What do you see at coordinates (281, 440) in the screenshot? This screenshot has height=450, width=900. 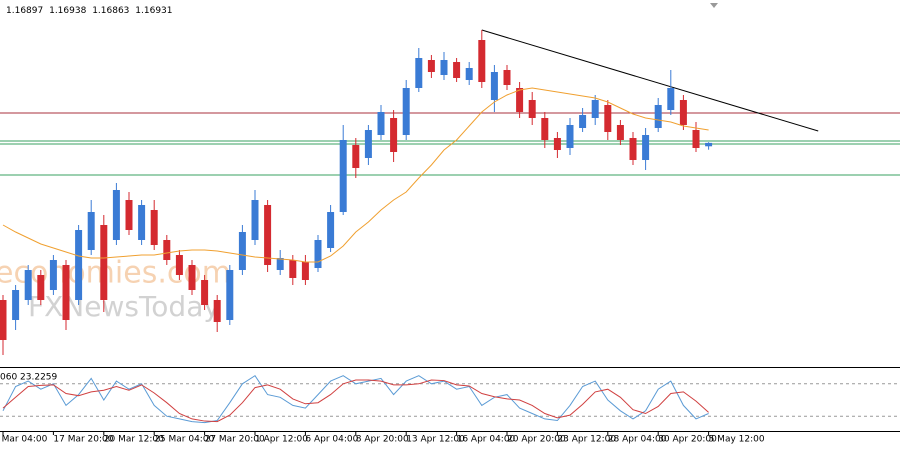 I see `x-tick-label: 1 Apr 12:00` at bounding box center [281, 440].